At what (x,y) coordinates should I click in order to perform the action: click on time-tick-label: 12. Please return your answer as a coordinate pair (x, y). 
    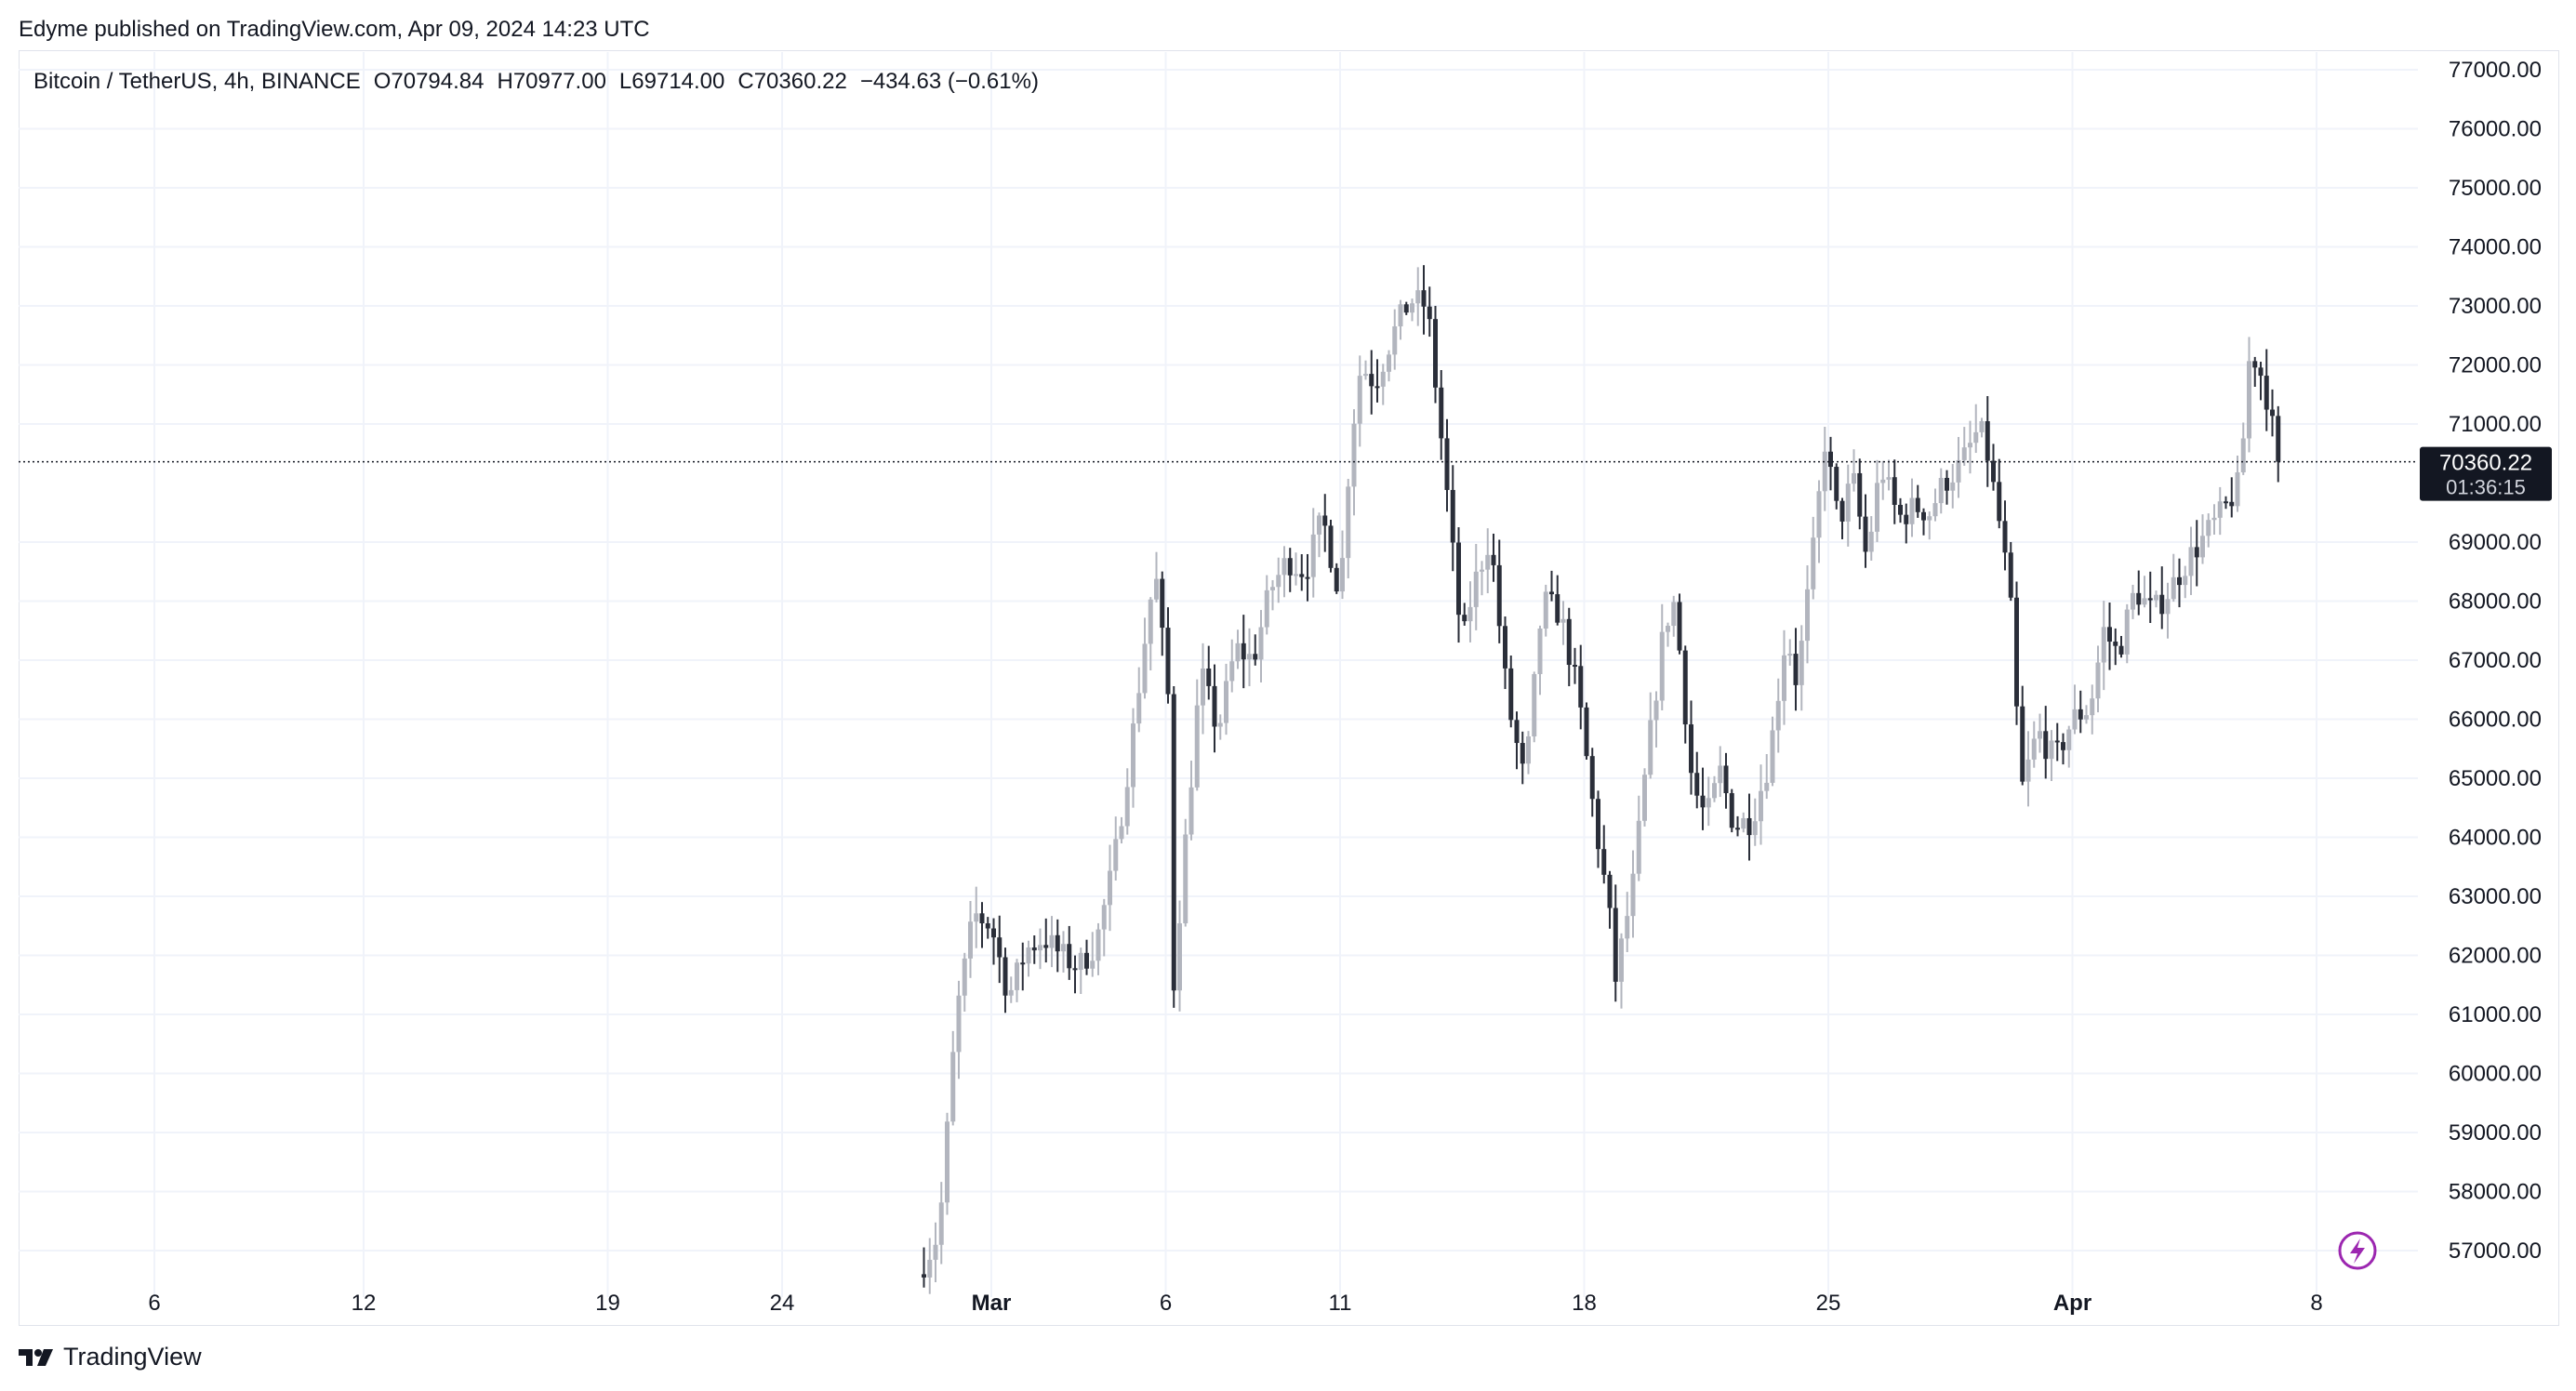
    Looking at the image, I should click on (364, 1303).